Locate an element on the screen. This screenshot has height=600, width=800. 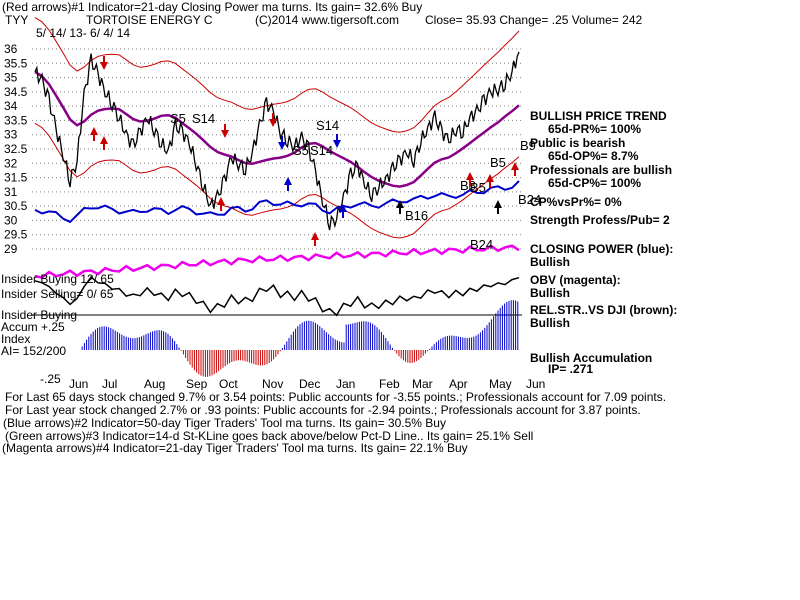
accumulation-bars is located at coordinates (300, 338).